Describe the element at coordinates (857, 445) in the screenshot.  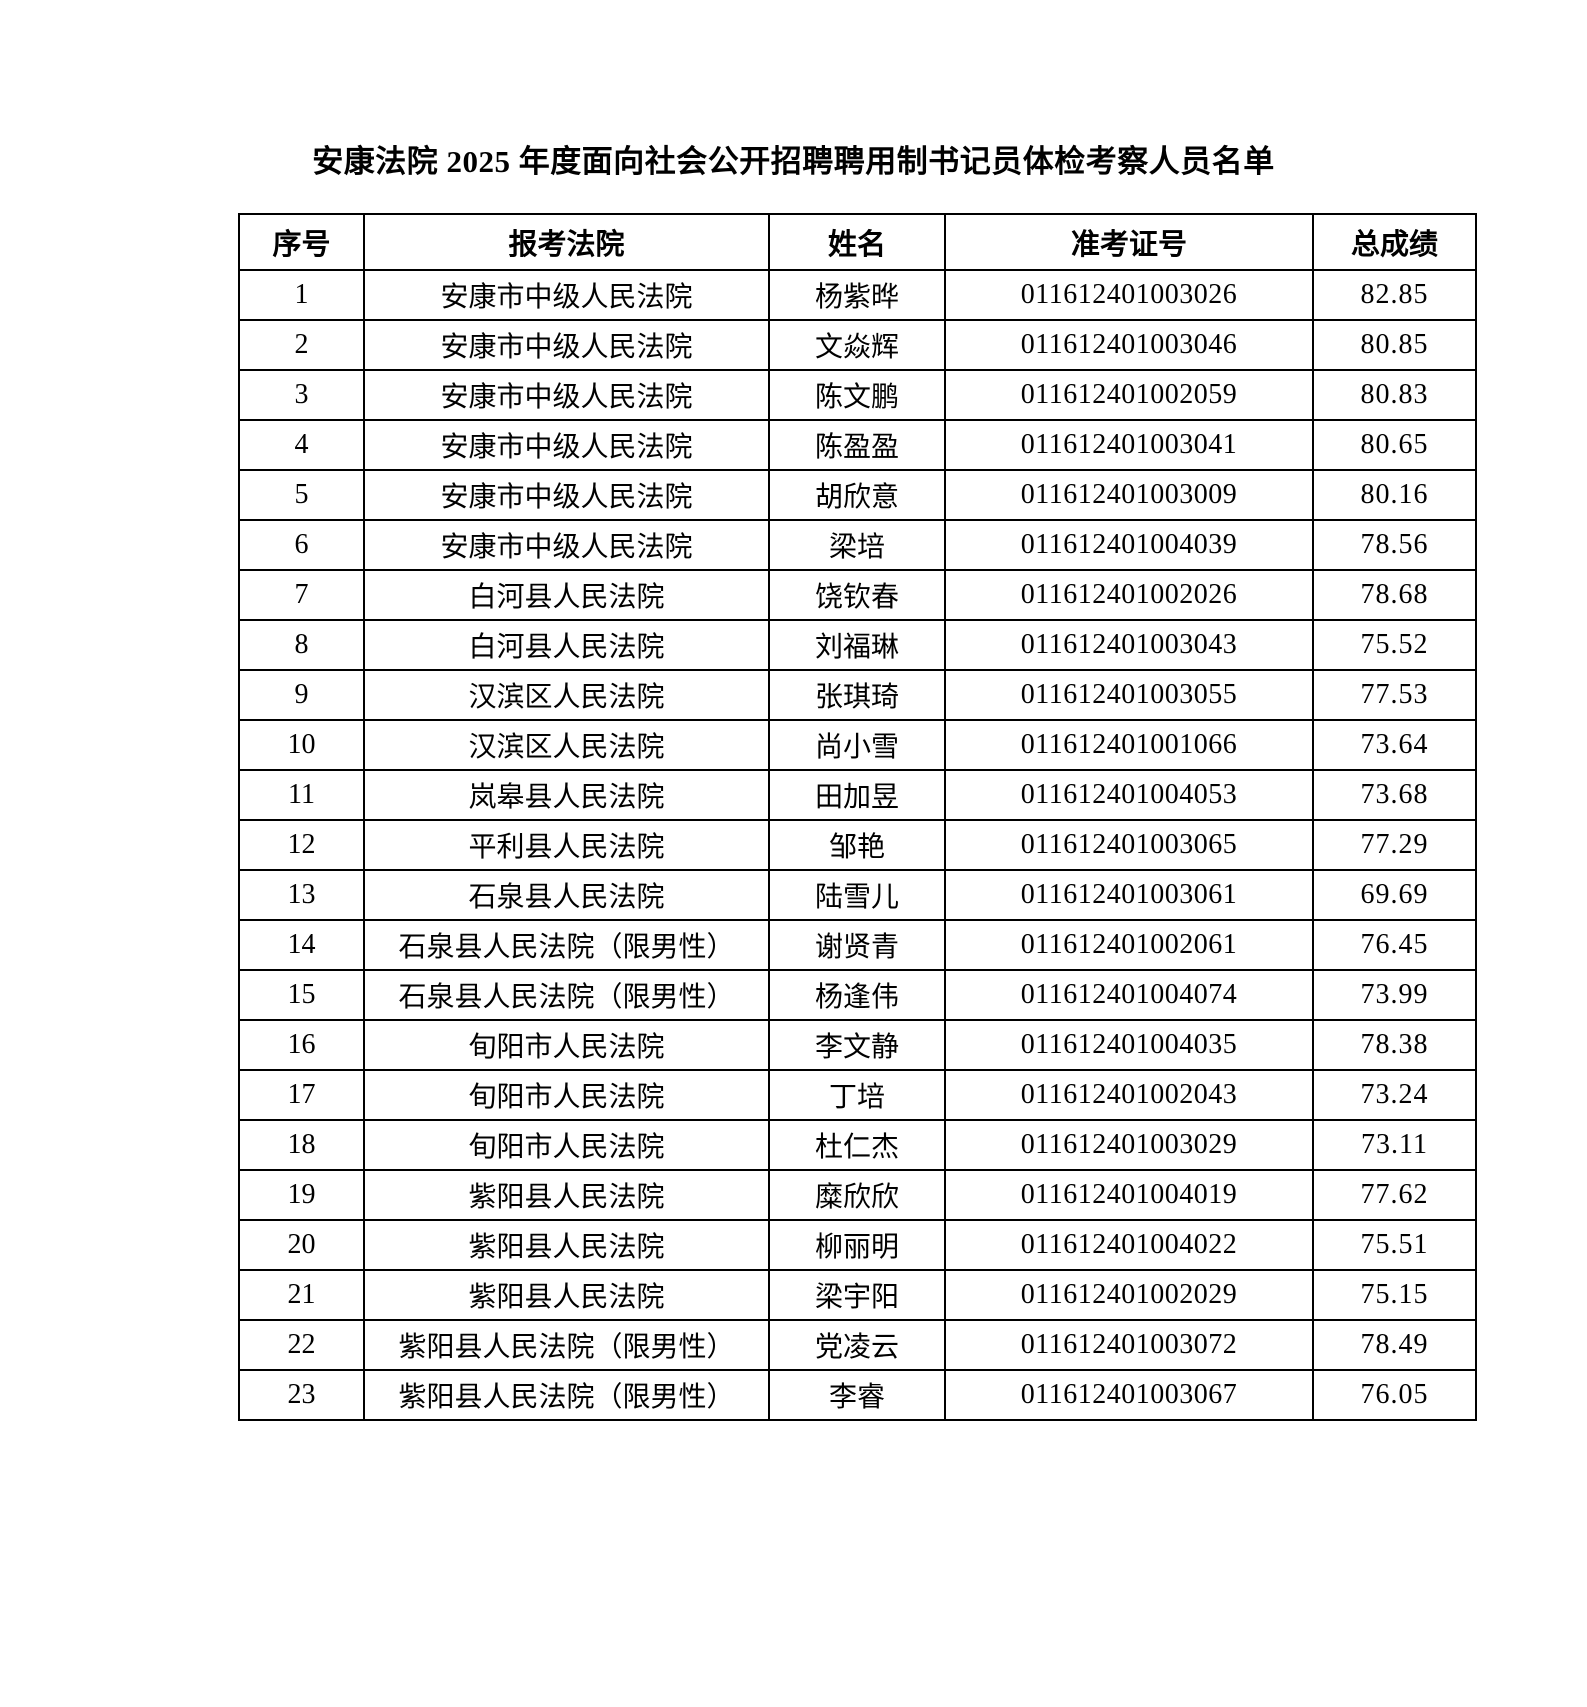
I see `cell-name: 陈盈盈` at that location.